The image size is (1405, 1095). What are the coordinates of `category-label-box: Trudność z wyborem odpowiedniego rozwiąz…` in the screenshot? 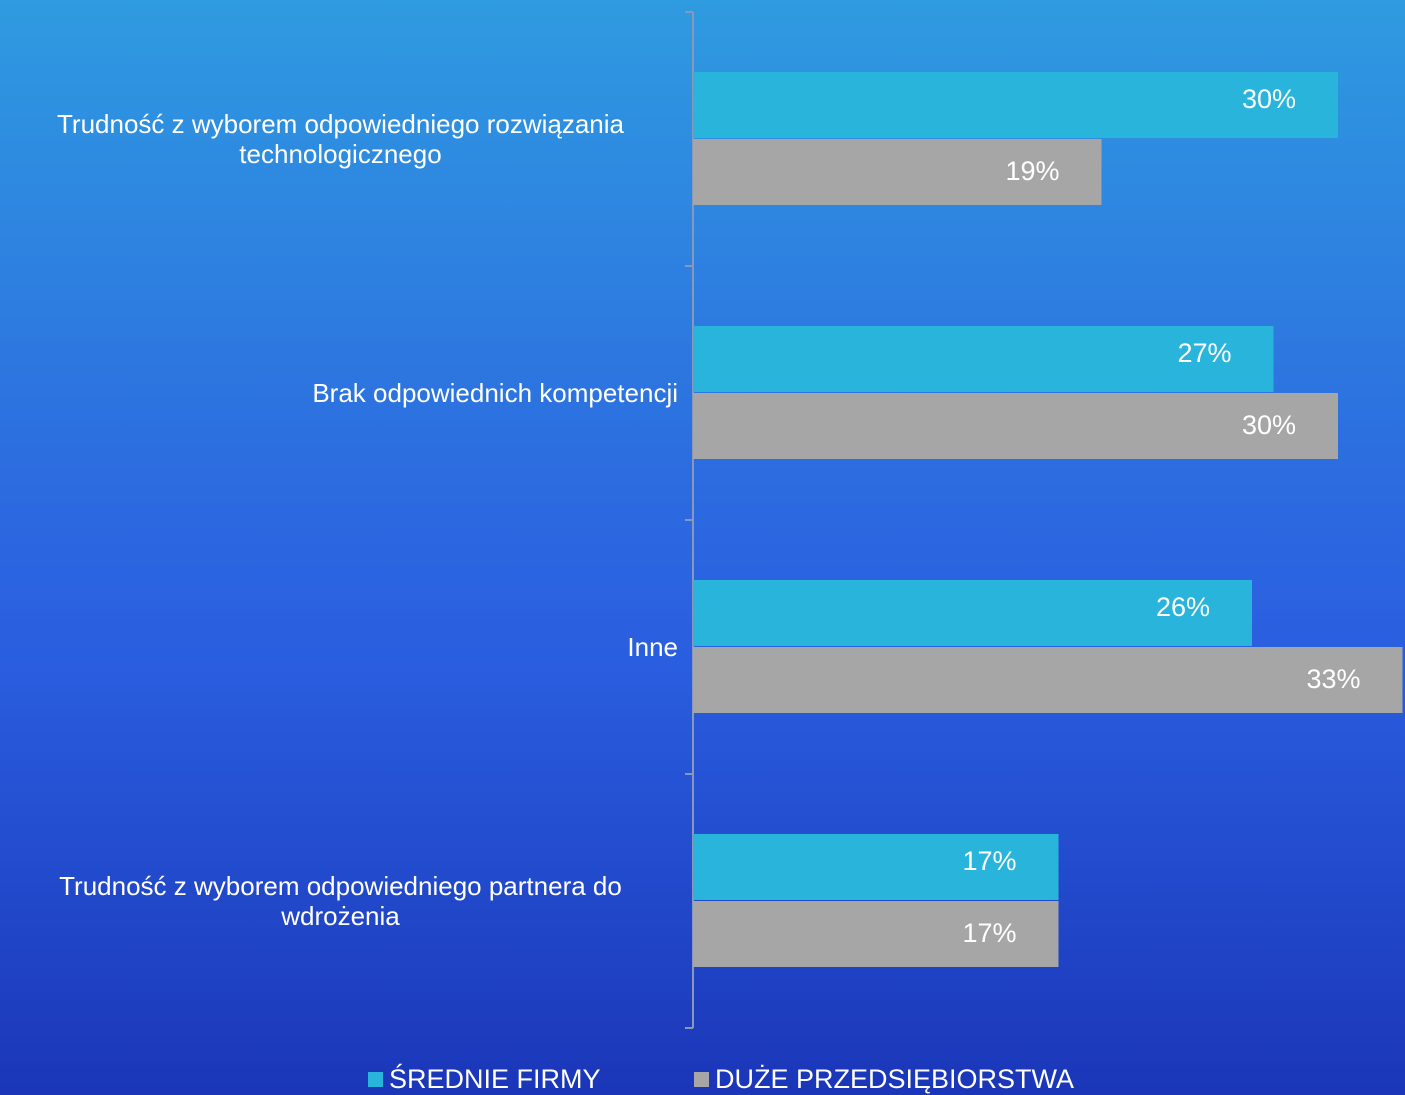 It's located at (339, 139).